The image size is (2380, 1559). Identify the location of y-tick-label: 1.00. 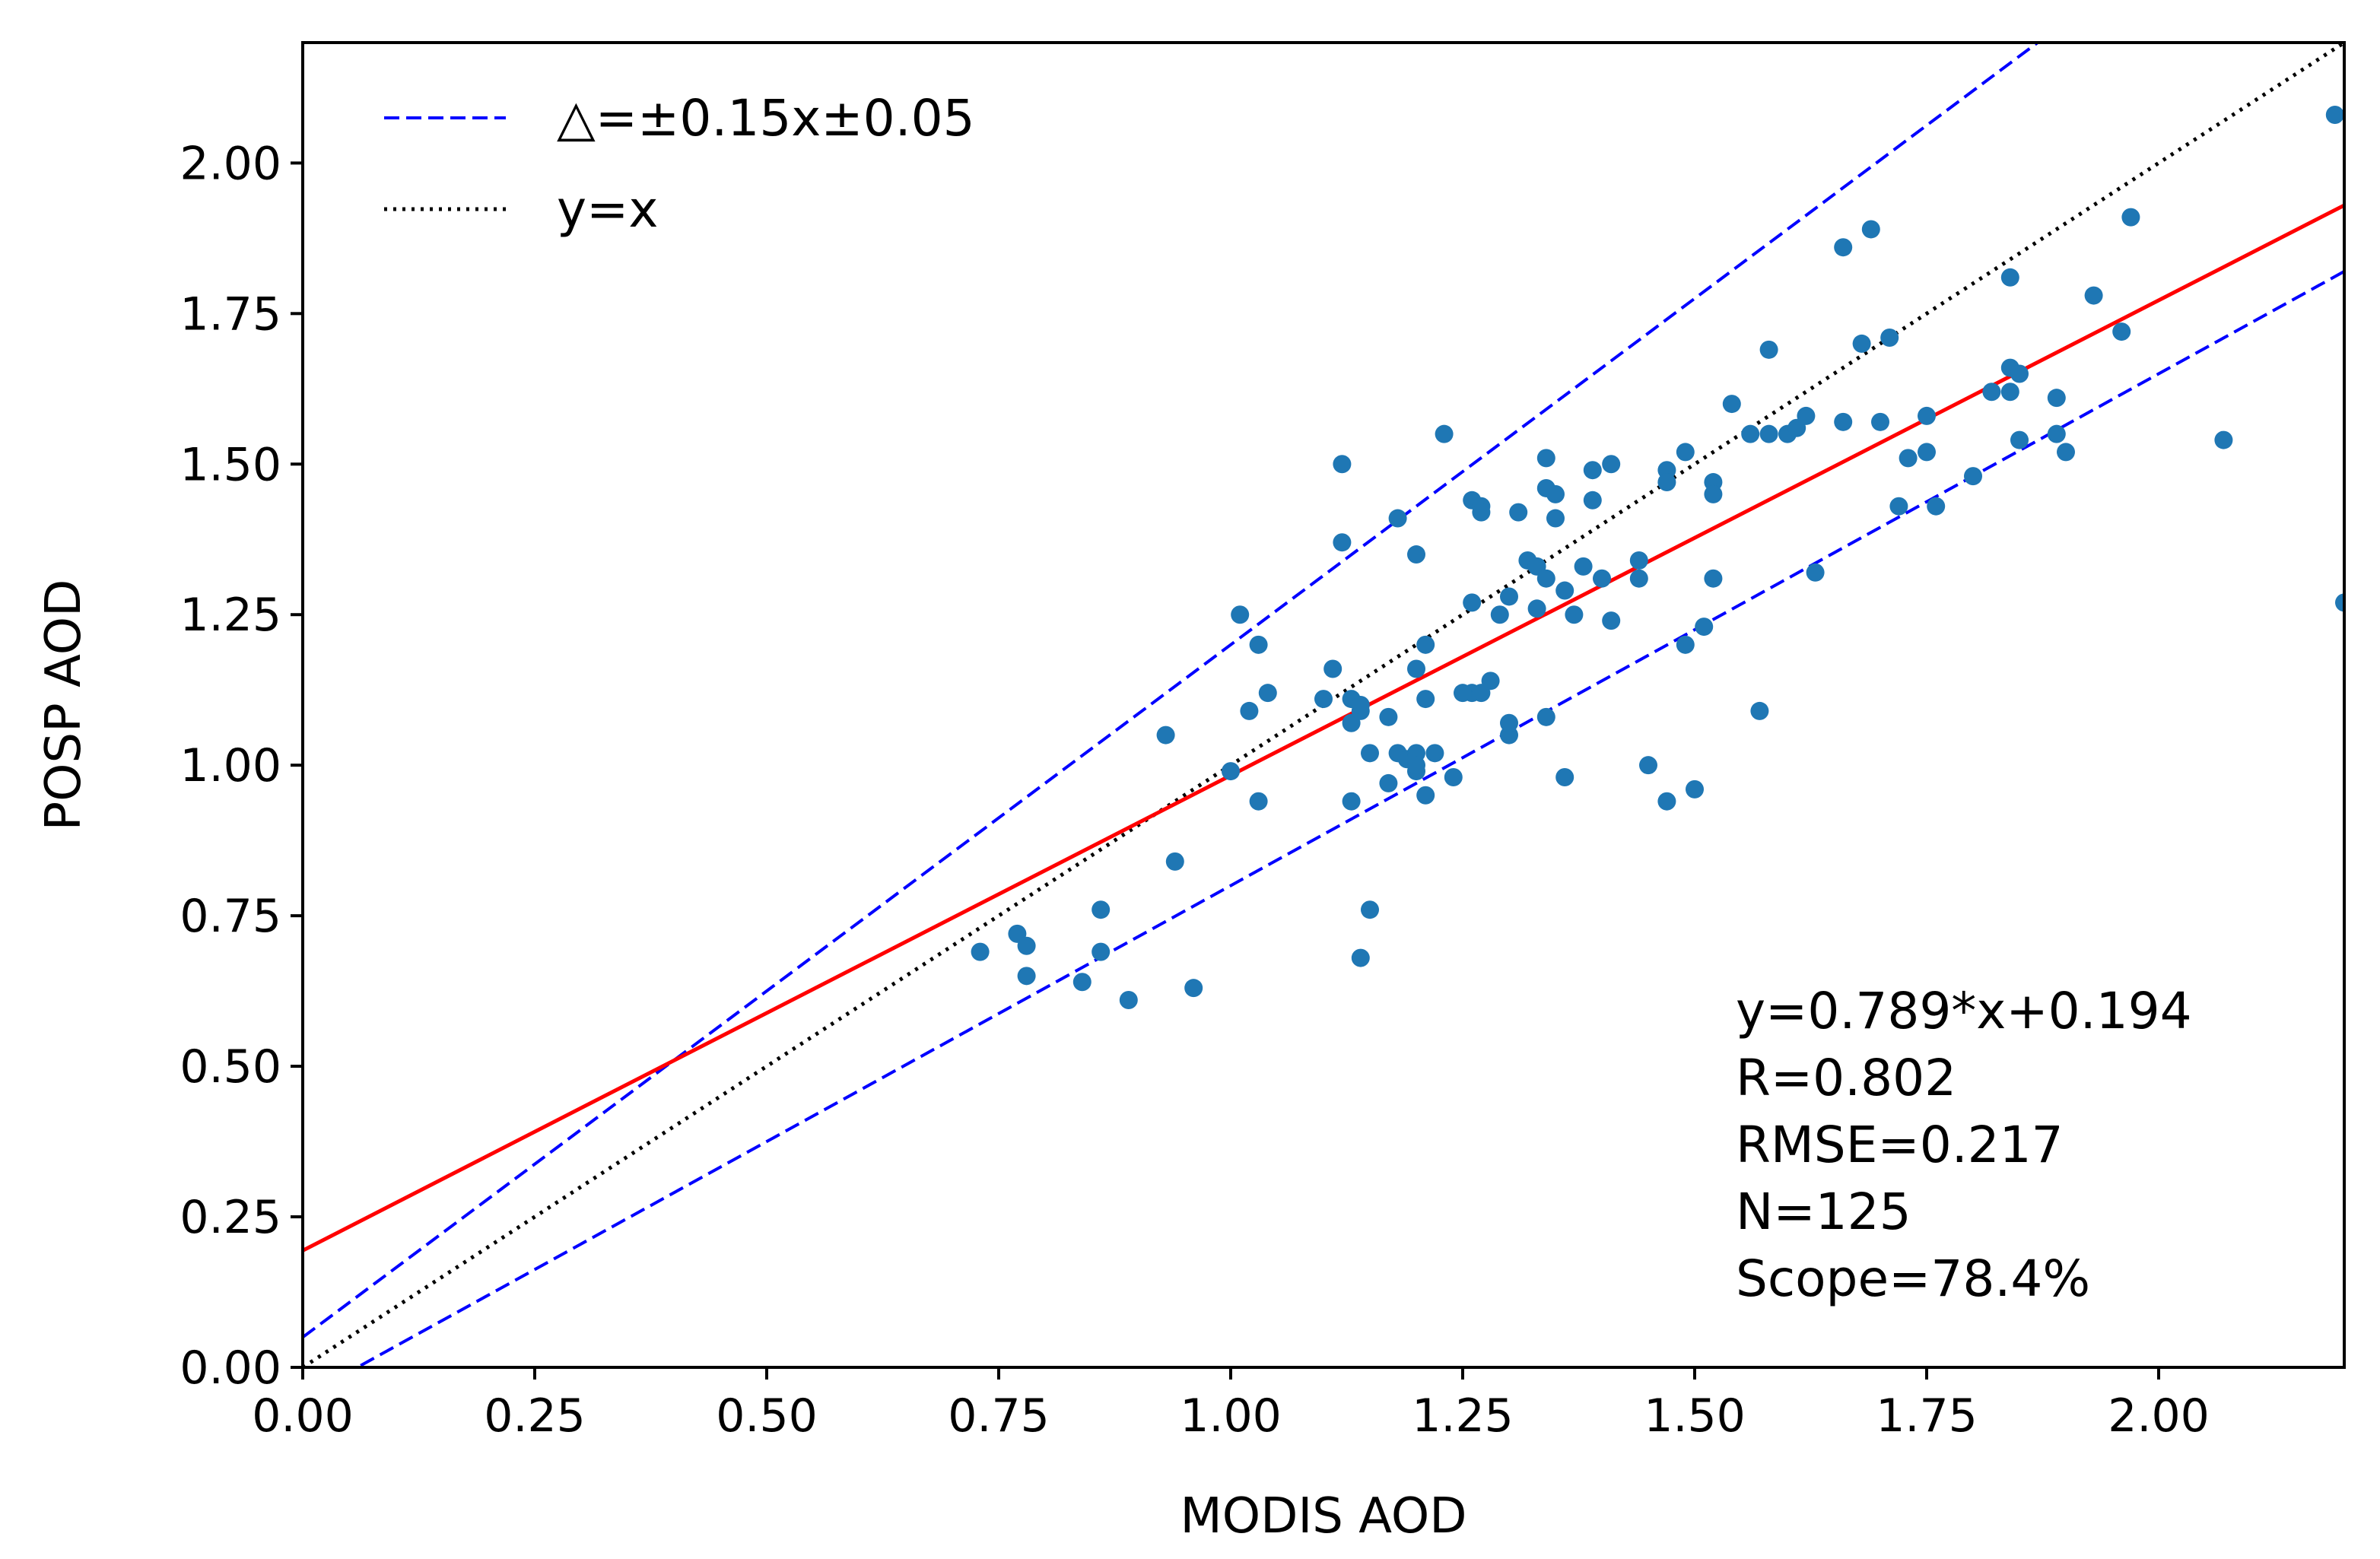
(231, 765).